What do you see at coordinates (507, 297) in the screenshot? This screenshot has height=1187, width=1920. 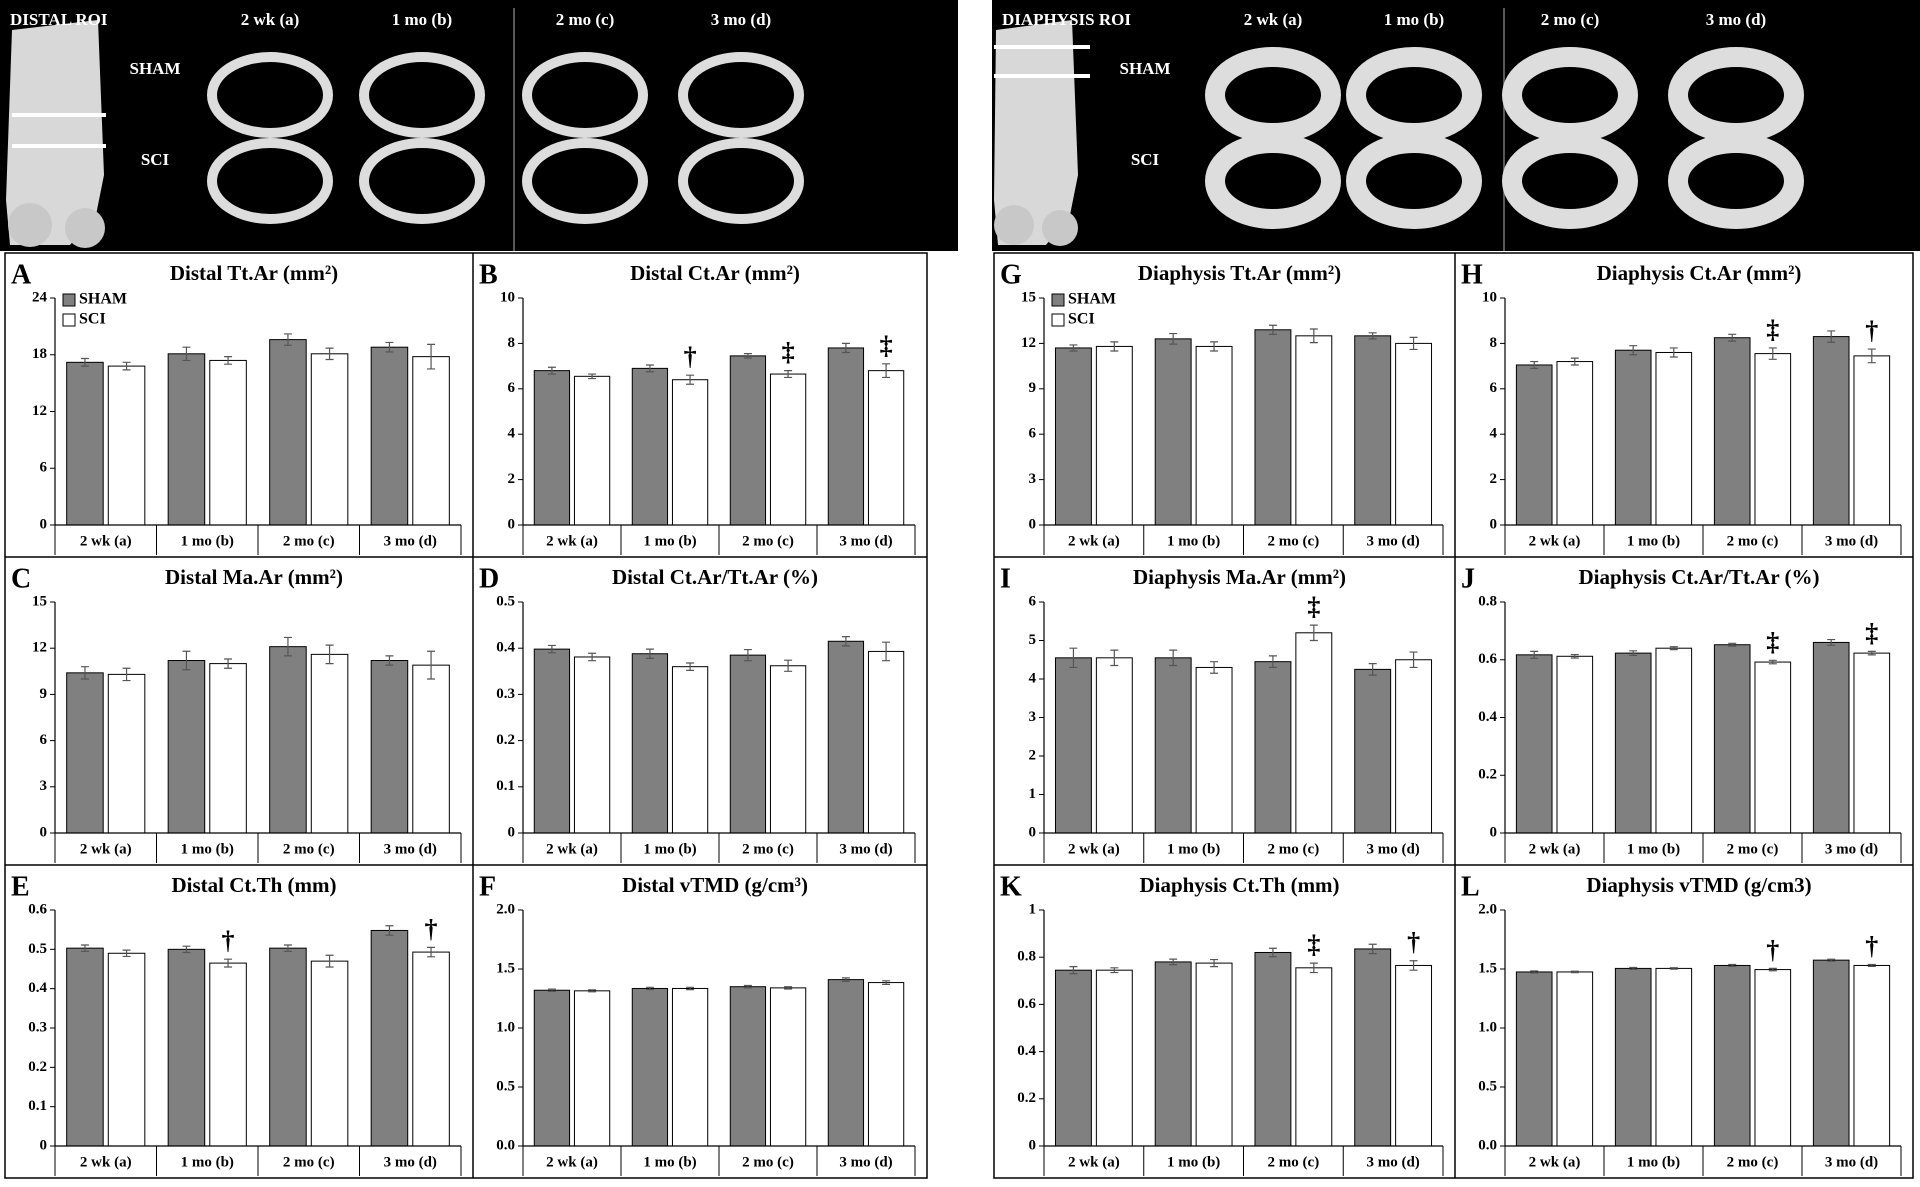 I see `y-tick-label: 10` at bounding box center [507, 297].